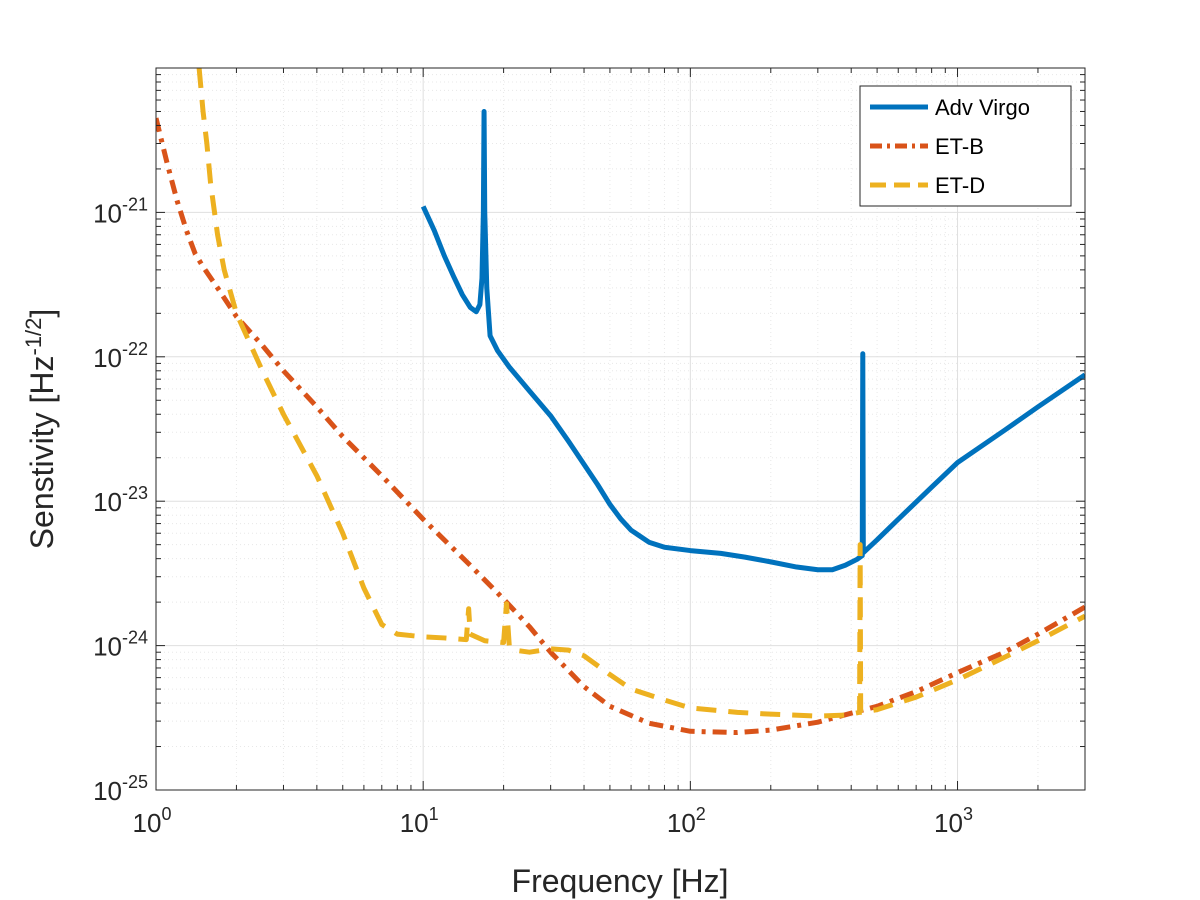  I want to click on y-tick-label: 10-23, so click(120, 500).